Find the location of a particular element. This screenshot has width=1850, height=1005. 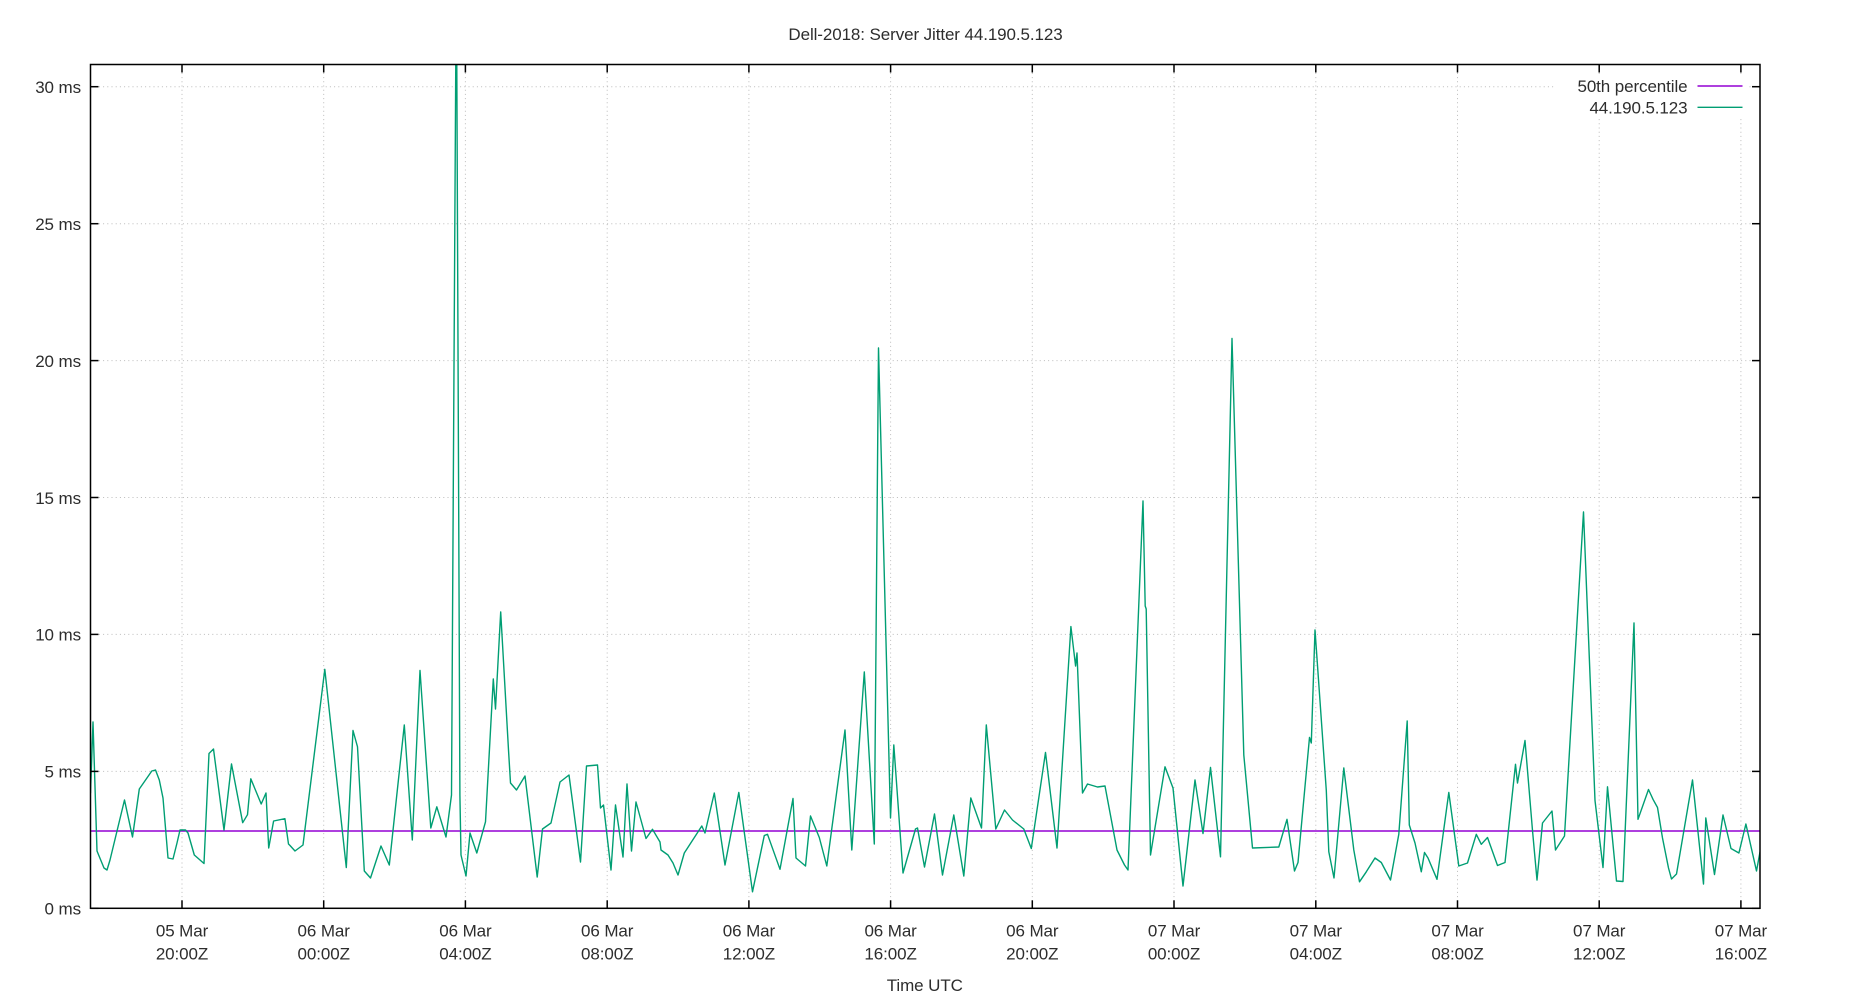

svg-text: 10 ms is located at coordinates (58, 635).